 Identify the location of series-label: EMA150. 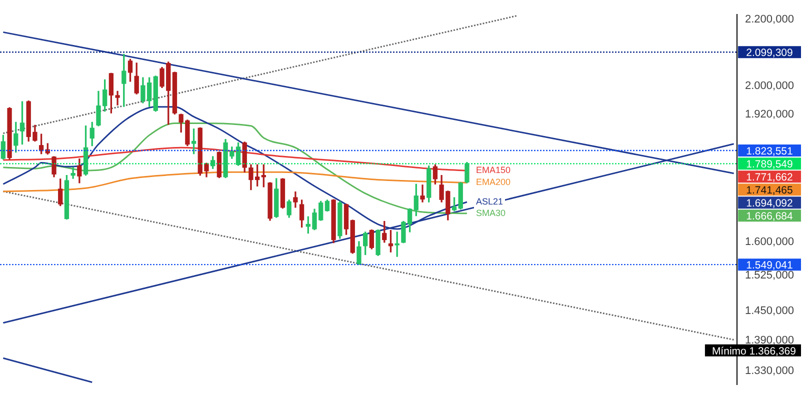
(493, 170).